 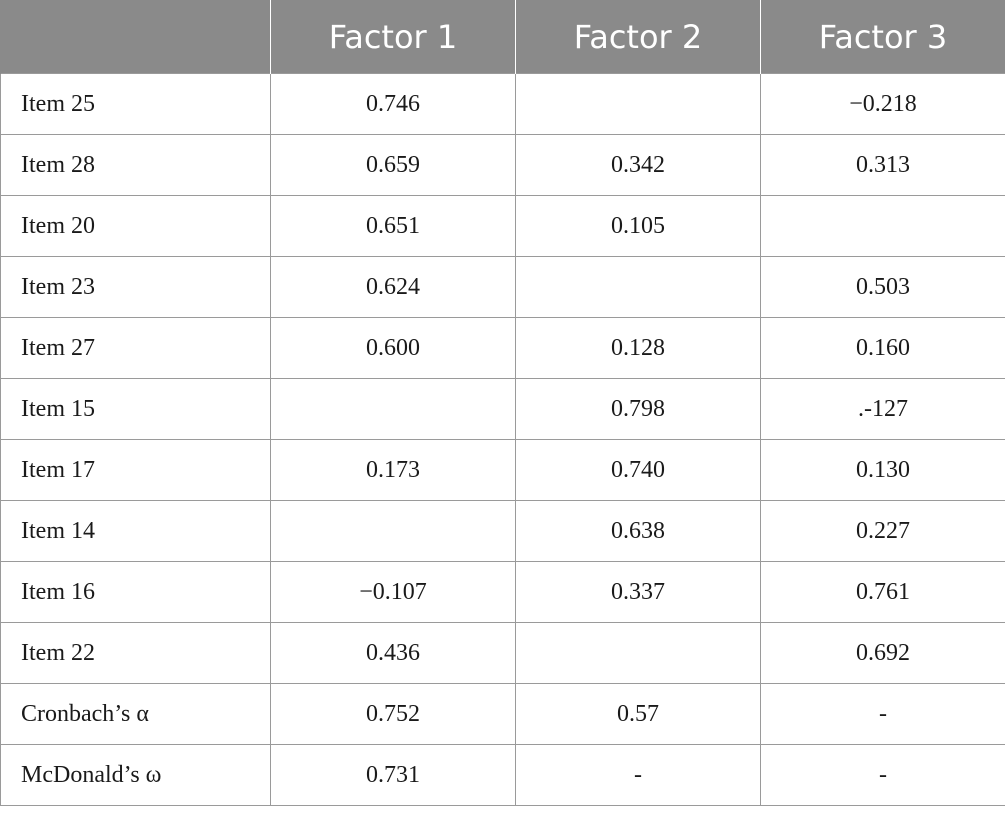 I want to click on row-label-cell: Item 16, so click(x=135, y=592).